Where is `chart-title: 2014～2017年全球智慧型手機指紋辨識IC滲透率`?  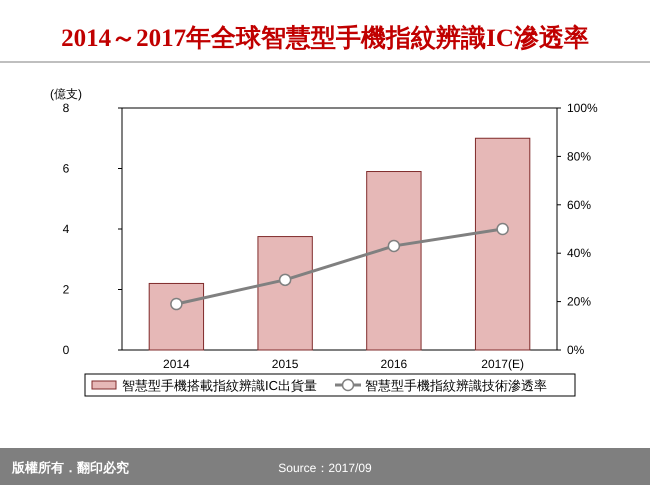
chart-title: 2014～2017年全球智慧型手機指紋辨識IC滲透率 is located at coordinates (325, 38).